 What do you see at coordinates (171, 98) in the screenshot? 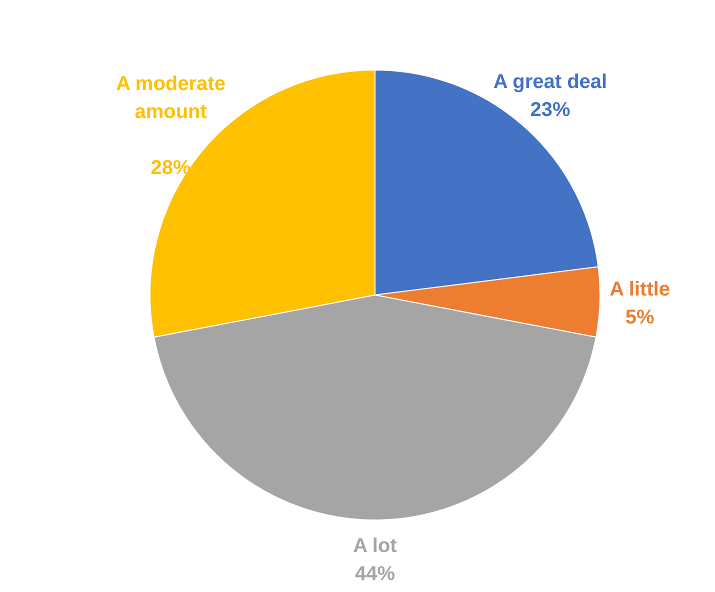
I see `slice-label: A moderate amount` at bounding box center [171, 98].